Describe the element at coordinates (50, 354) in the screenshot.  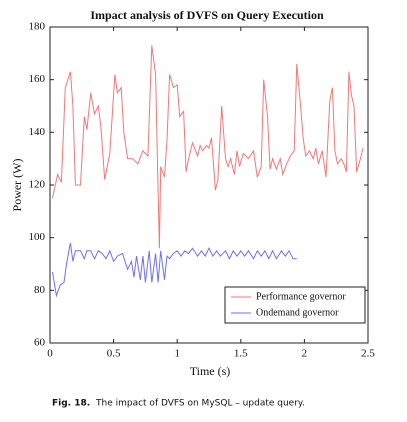
I see `x-tick-label: 0` at that location.